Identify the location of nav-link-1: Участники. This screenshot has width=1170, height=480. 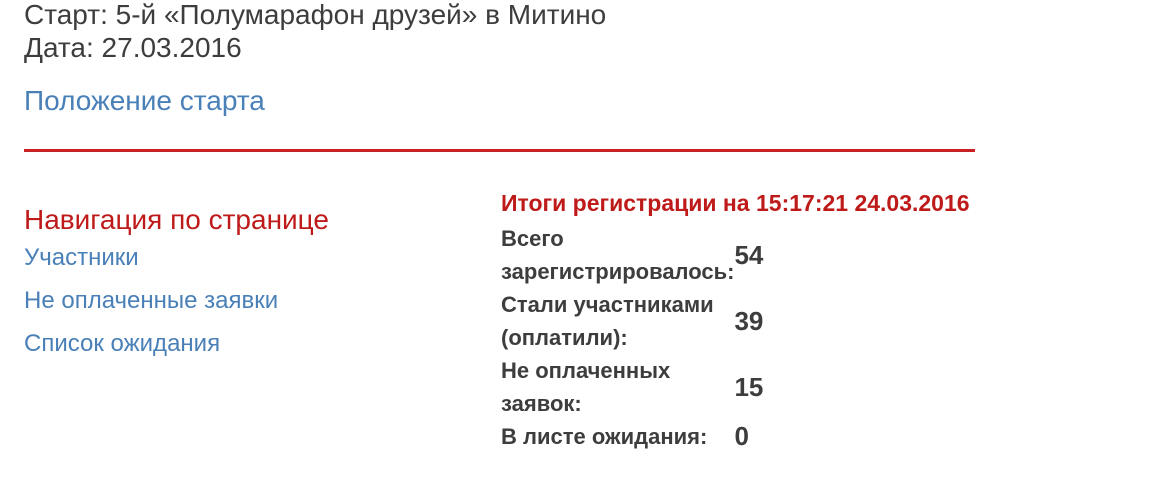
(81, 257).